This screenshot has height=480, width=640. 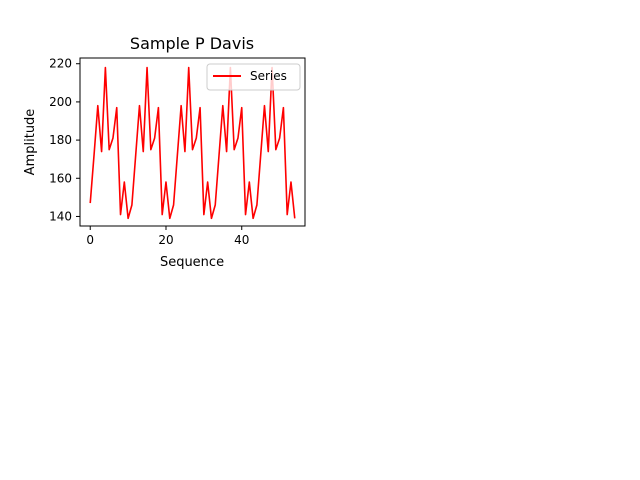 I want to click on series-line, so click(x=192, y=143).